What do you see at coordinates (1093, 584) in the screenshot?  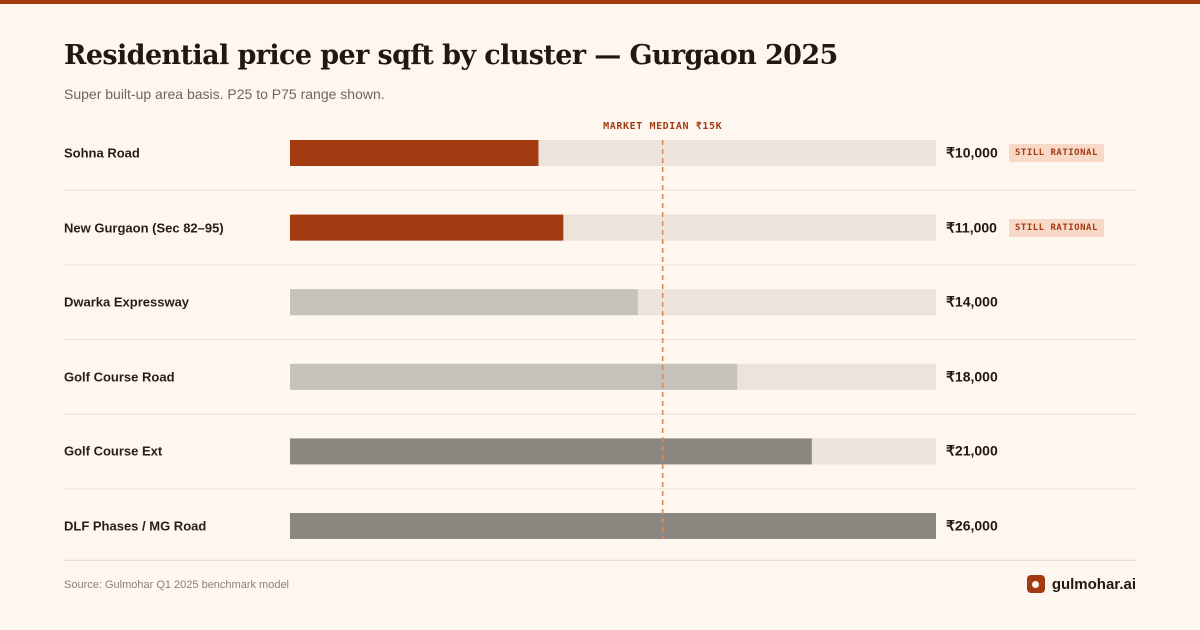 I see `brand-name: gulmohar.ai` at bounding box center [1093, 584].